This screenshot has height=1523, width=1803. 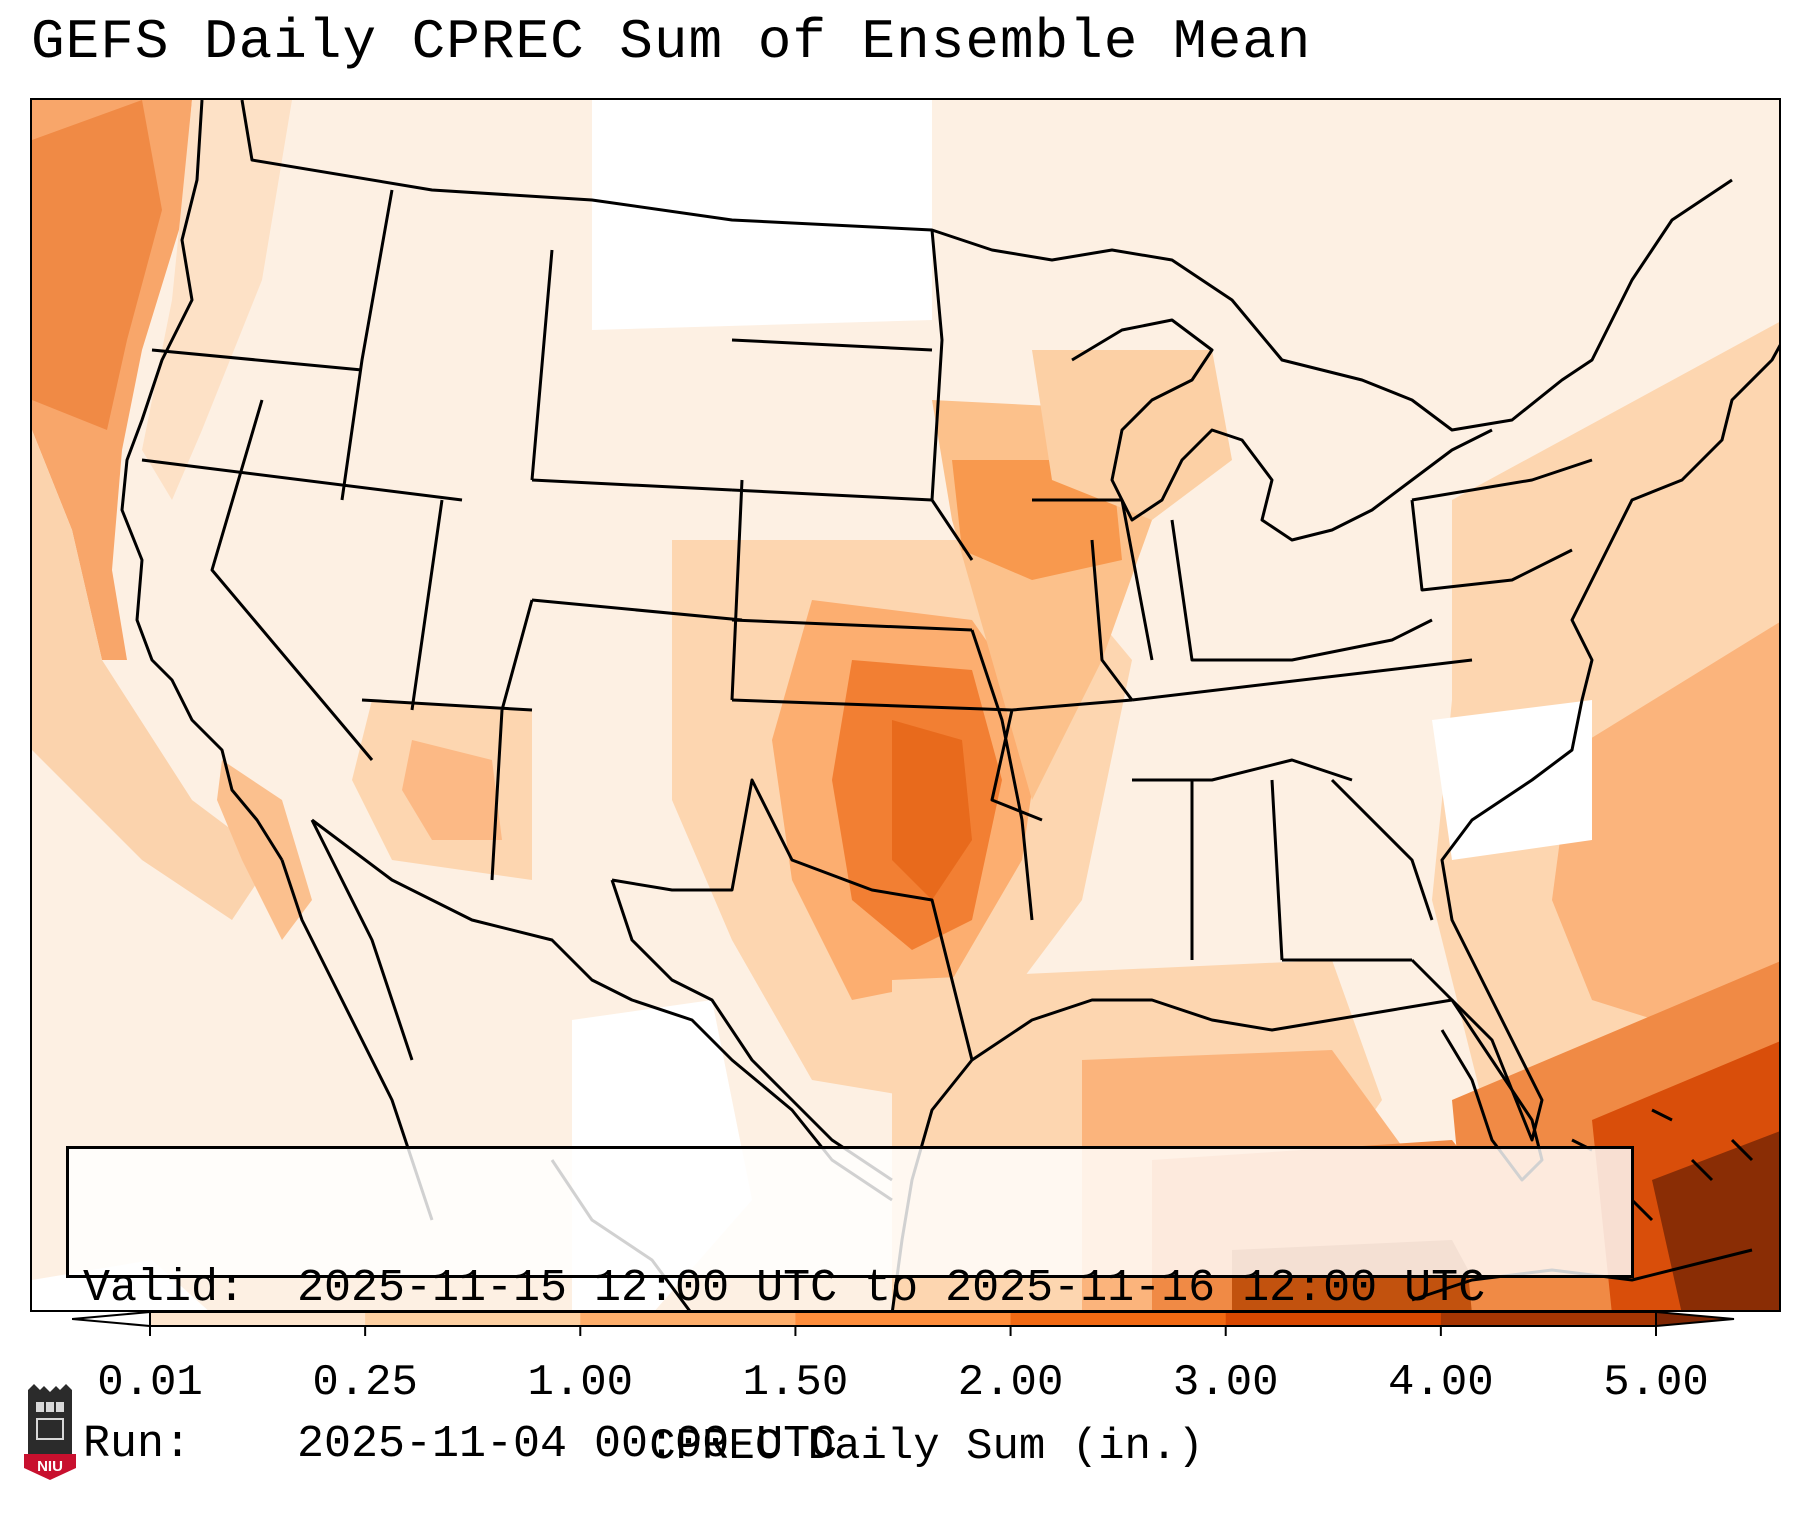 I want to click on colorbar-segments, so click(x=903, y=1319).